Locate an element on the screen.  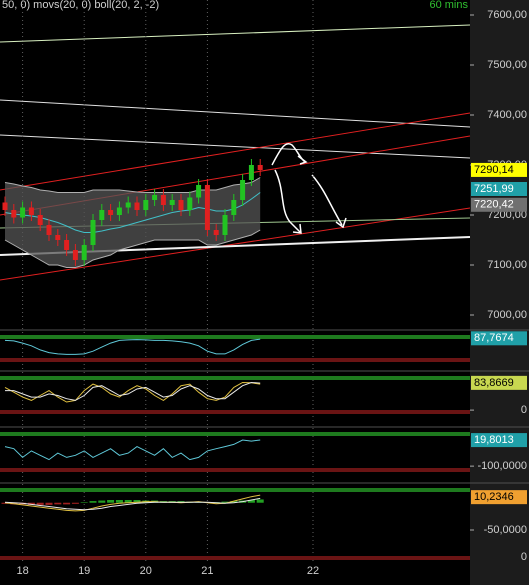
moving-average is located at coordinates (132, 212).